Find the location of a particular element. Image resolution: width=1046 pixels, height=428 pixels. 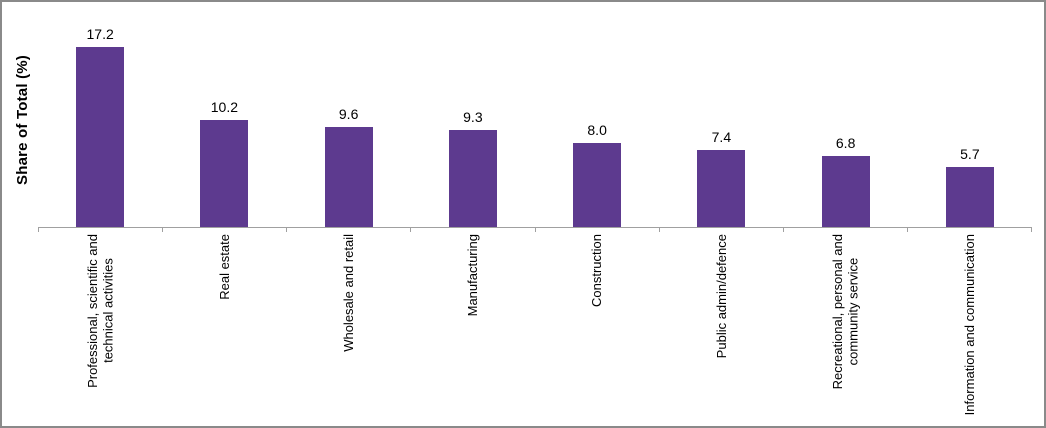

x-axis-category-label: Information and communication is located at coordinates (970, 325).